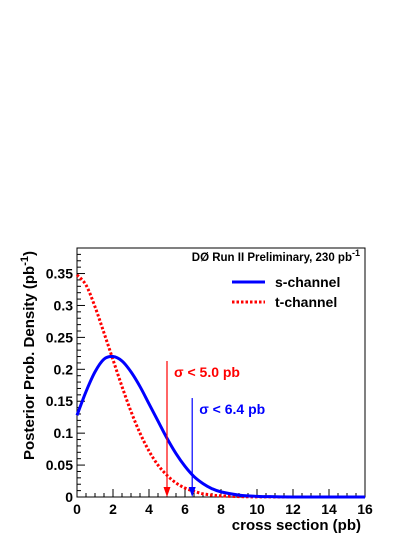  Describe the element at coordinates (307, 282) in the screenshot. I see `legend-label: s-channel` at that location.